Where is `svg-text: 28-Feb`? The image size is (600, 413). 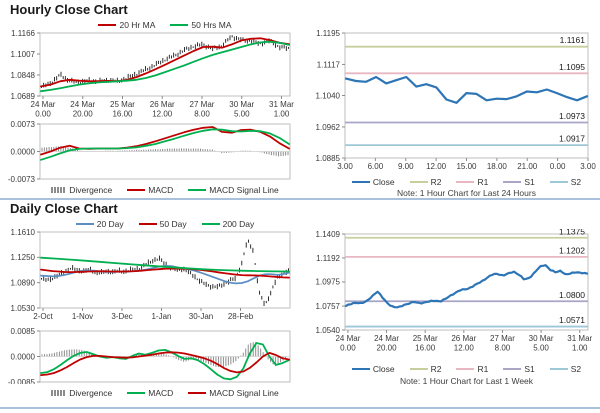
svg-text: 28-Feb is located at coordinates (241, 316).